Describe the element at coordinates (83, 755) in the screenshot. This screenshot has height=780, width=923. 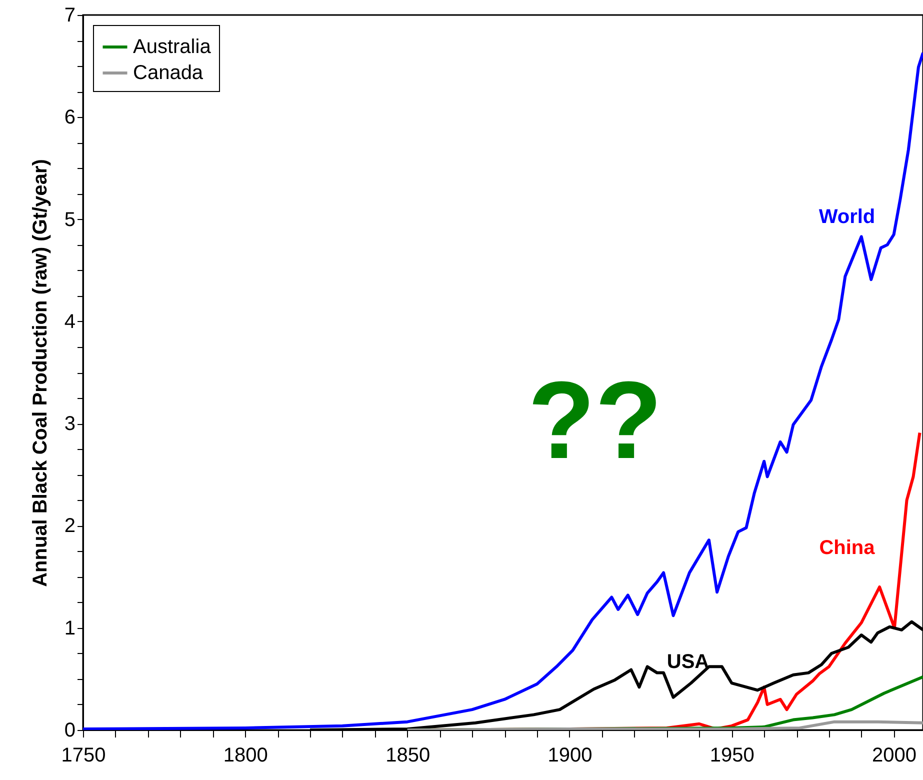
I see `x-tick-label: 1750` at that location.